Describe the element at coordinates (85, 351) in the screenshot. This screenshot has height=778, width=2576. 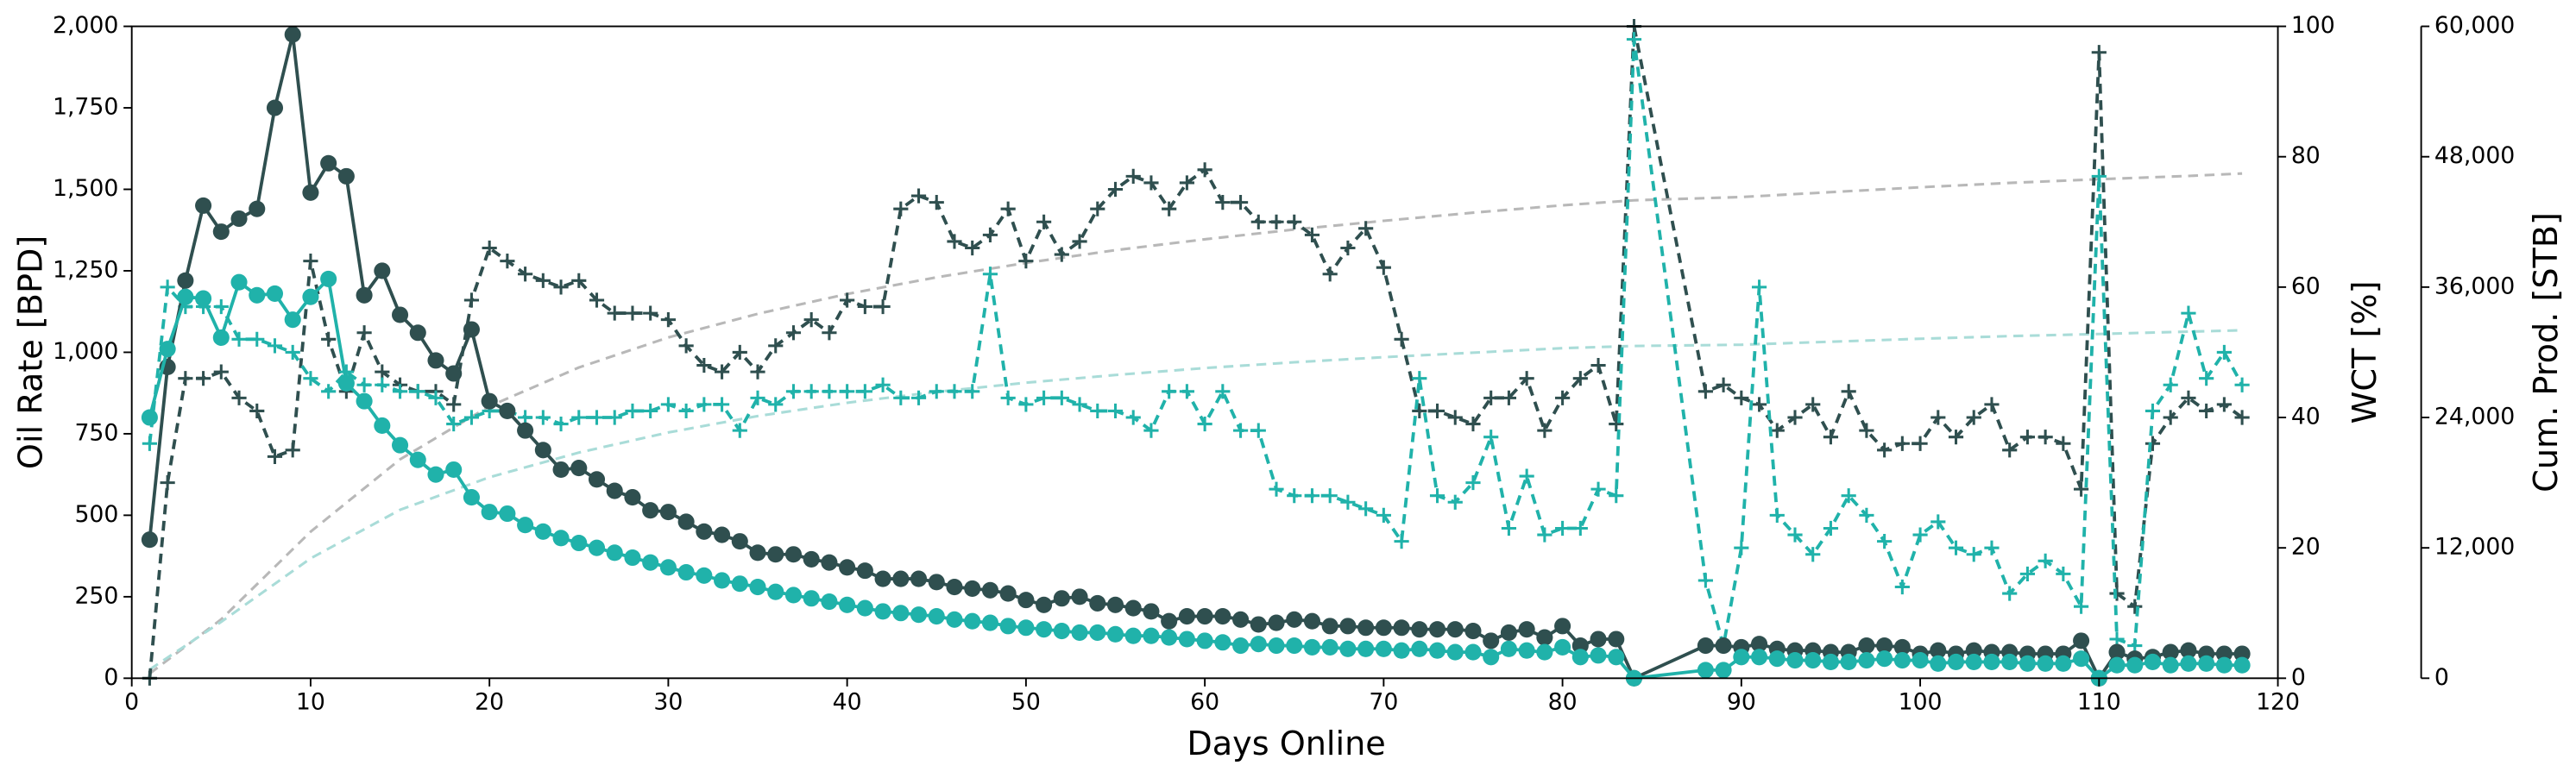
I see `y-tick-label: 1,000` at that location.